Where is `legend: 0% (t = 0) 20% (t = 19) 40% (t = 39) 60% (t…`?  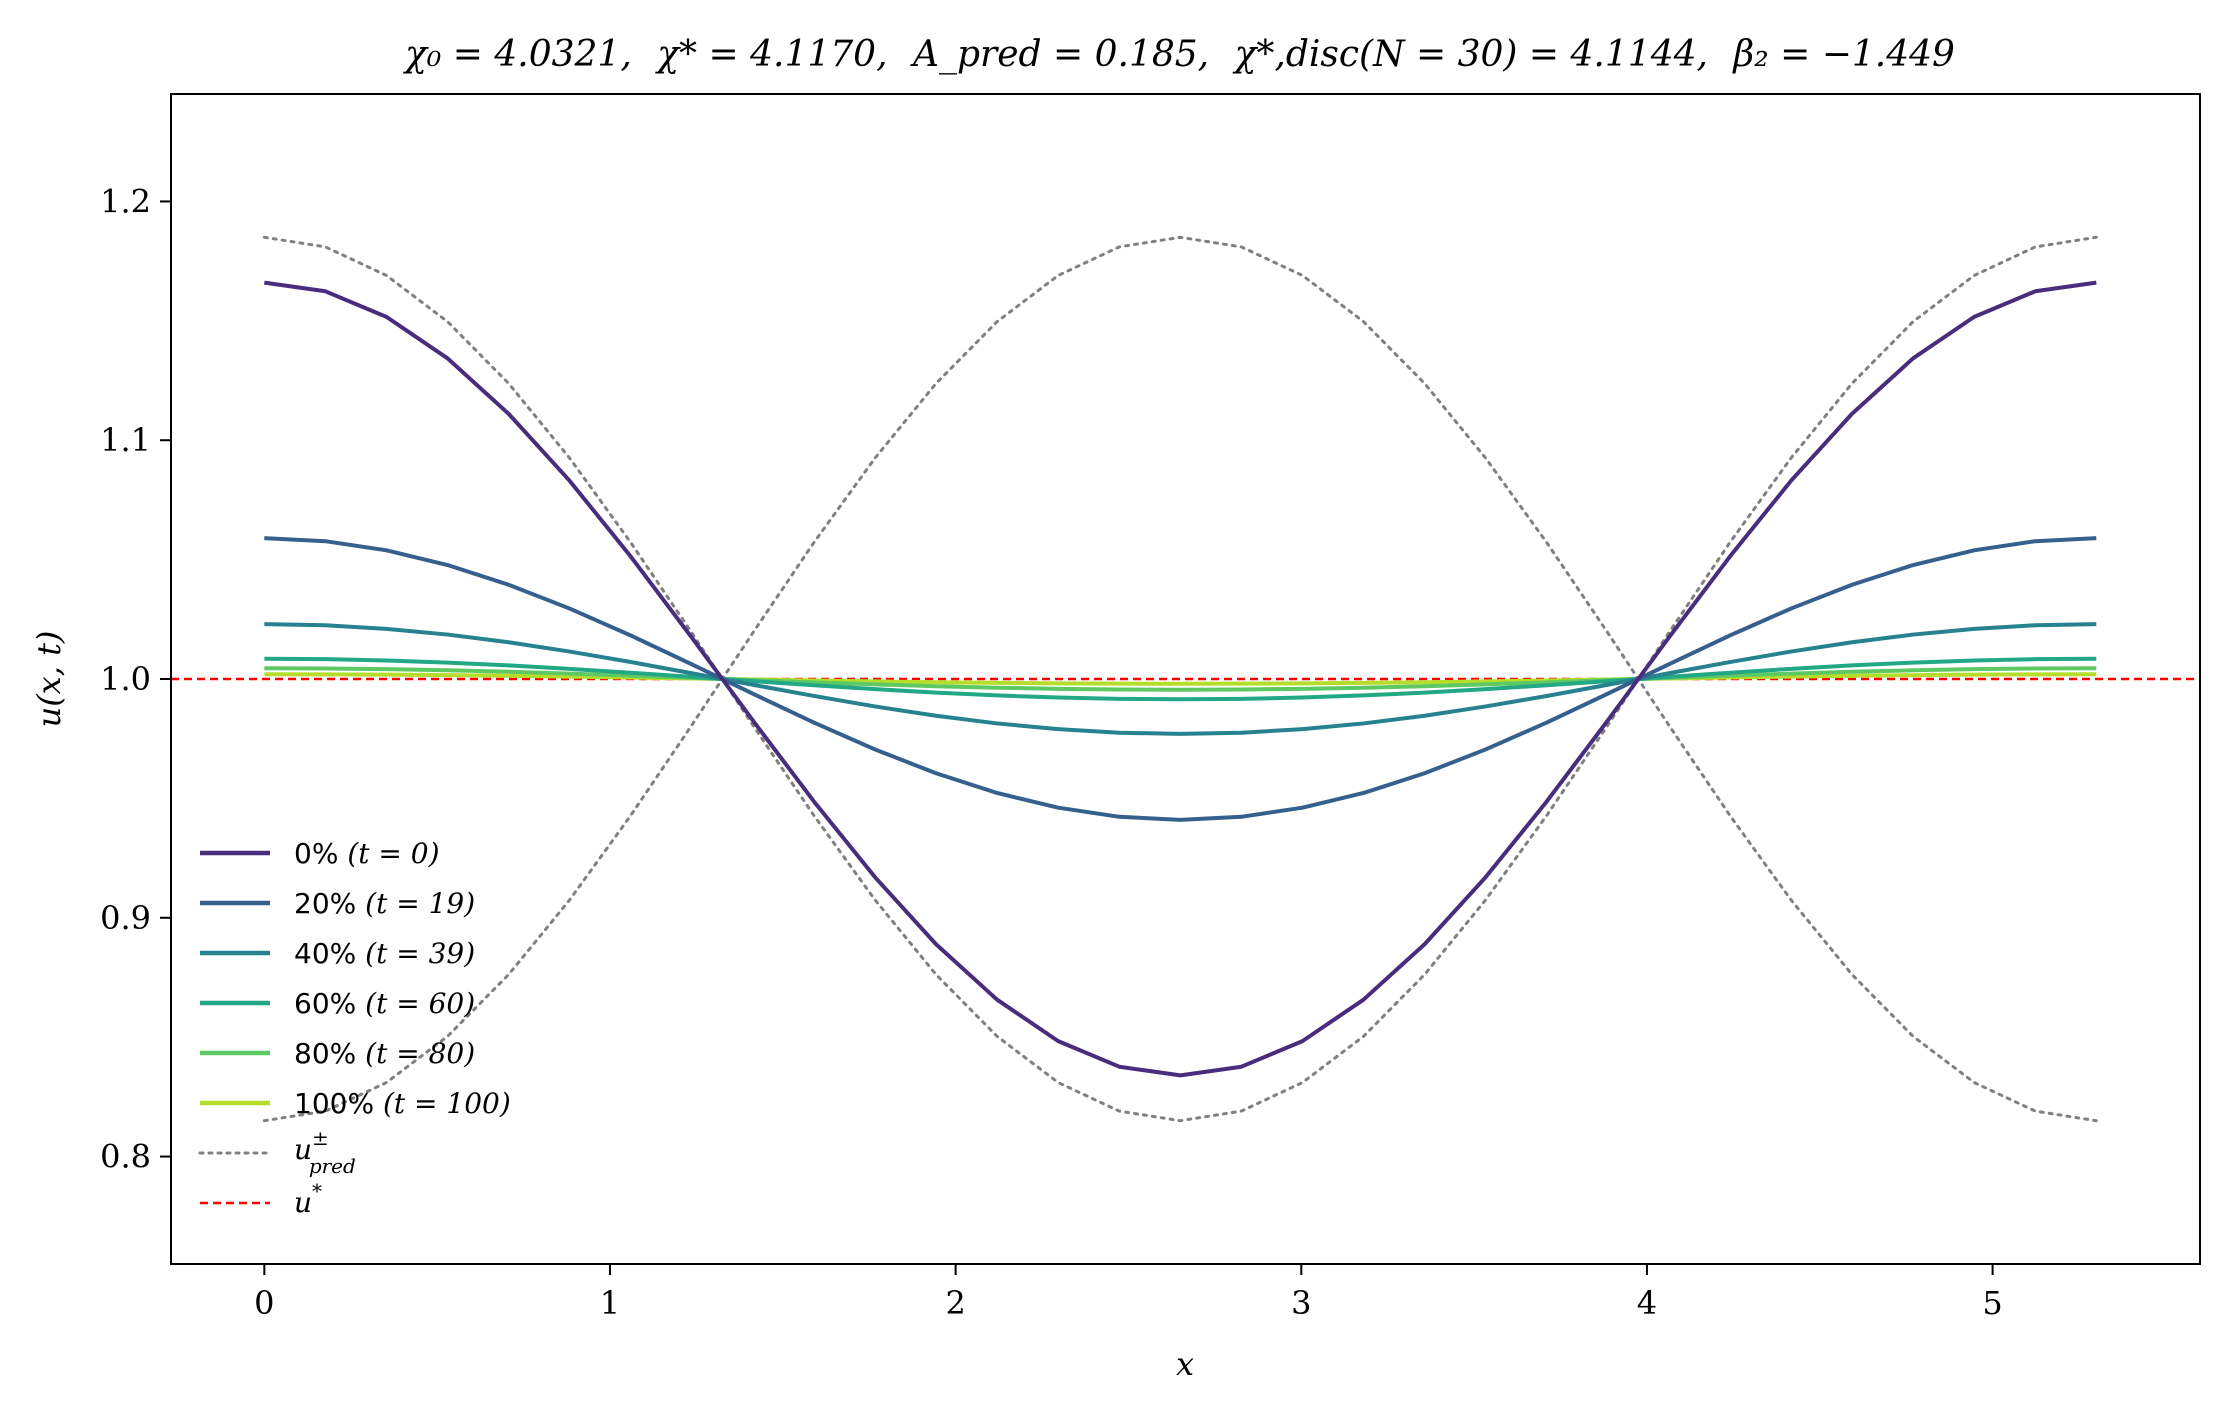
legend: 0% (t = 0) 20% (t = 19) 40% (t = 39) 60% (t… is located at coordinates (354, 1028).